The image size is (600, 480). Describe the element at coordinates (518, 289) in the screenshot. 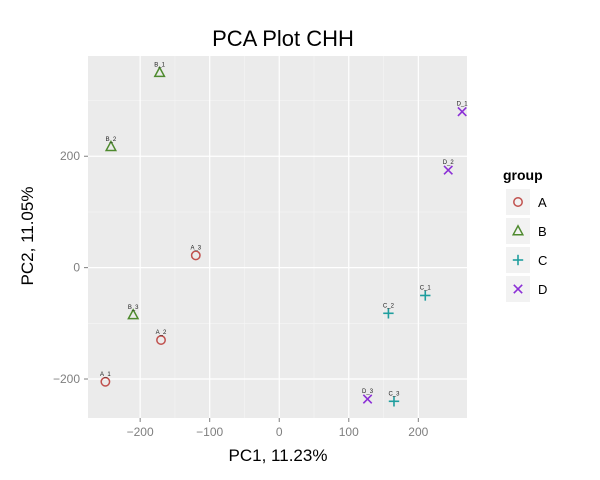

I see `legend-key-d` at that location.